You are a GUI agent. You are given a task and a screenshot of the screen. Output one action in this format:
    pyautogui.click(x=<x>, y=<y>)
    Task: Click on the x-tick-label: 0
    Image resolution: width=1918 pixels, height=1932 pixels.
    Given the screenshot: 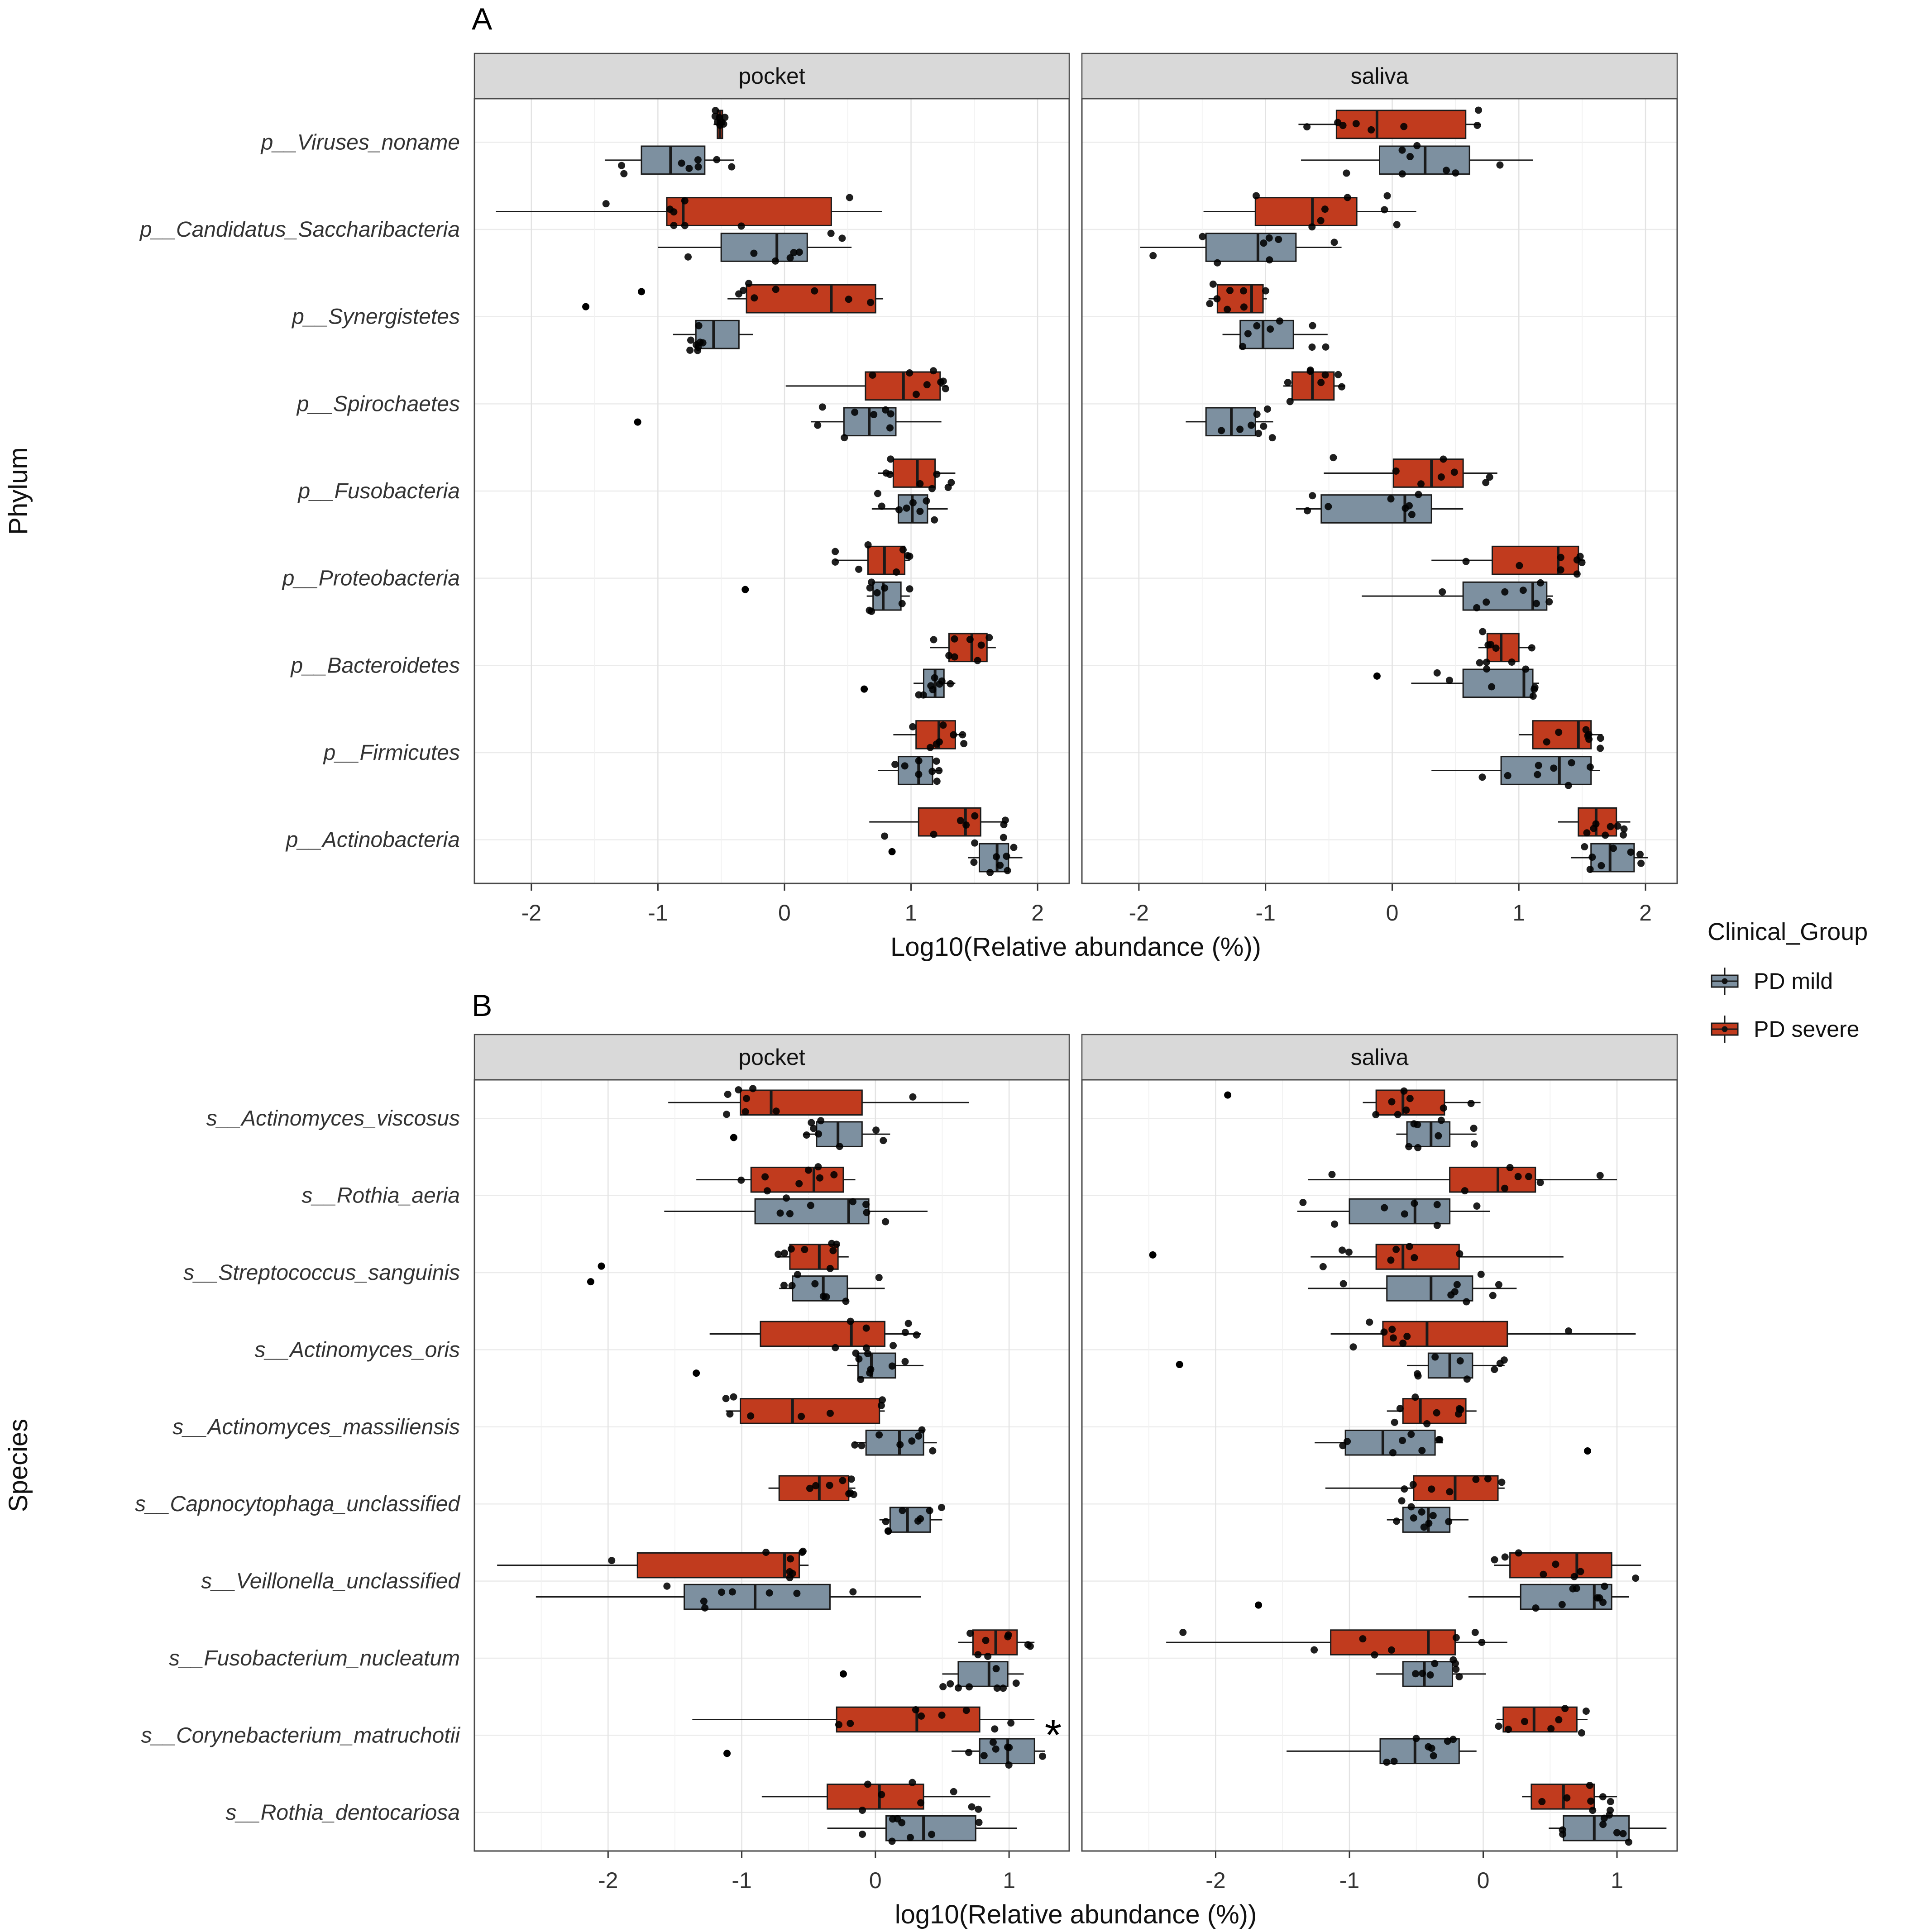 What is the action you would take?
    pyautogui.click(x=1483, y=1881)
    